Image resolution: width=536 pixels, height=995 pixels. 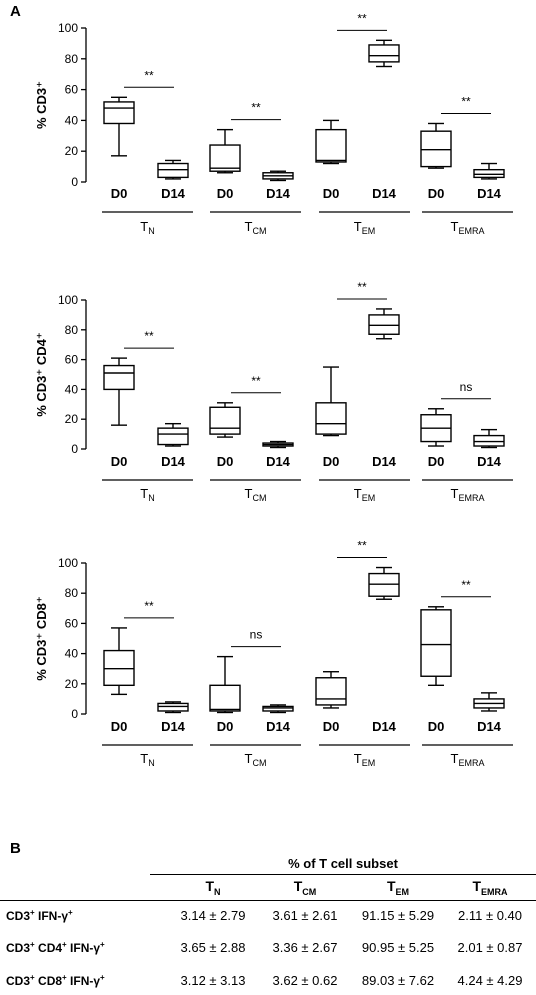 I want to click on table-cell: 2.11 ± 0.40, so click(x=490, y=915).